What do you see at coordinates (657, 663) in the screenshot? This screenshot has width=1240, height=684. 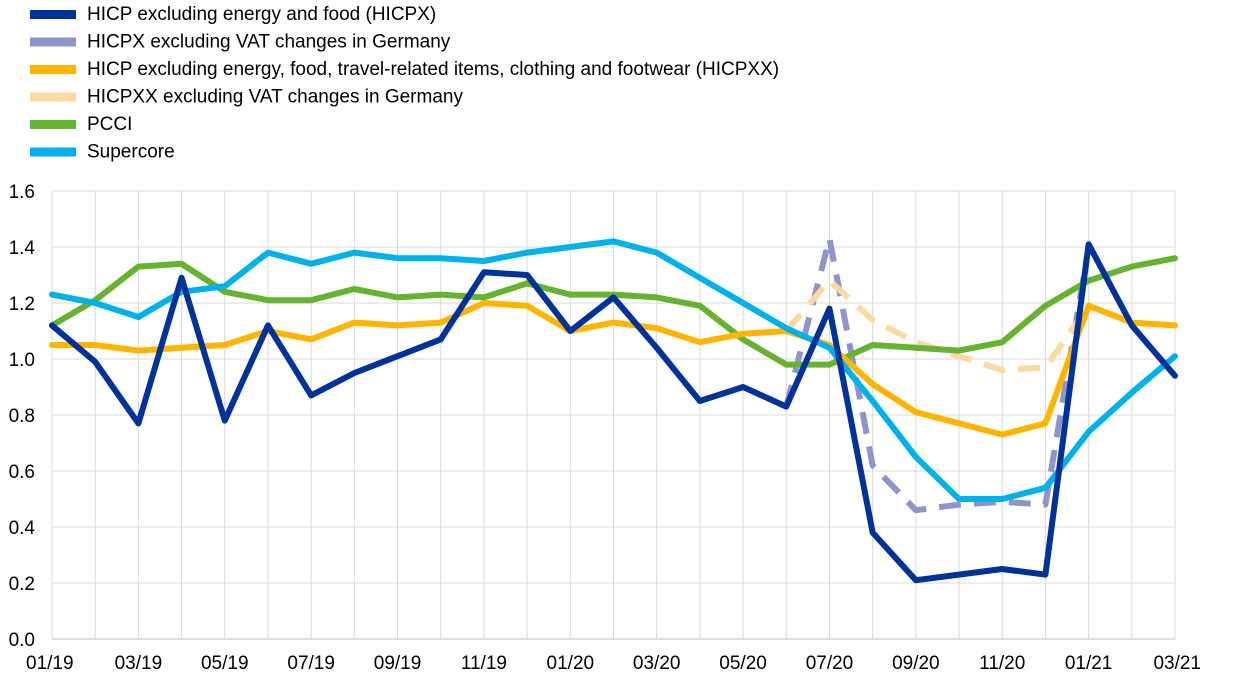 I see `x-tick-label: 03/20` at bounding box center [657, 663].